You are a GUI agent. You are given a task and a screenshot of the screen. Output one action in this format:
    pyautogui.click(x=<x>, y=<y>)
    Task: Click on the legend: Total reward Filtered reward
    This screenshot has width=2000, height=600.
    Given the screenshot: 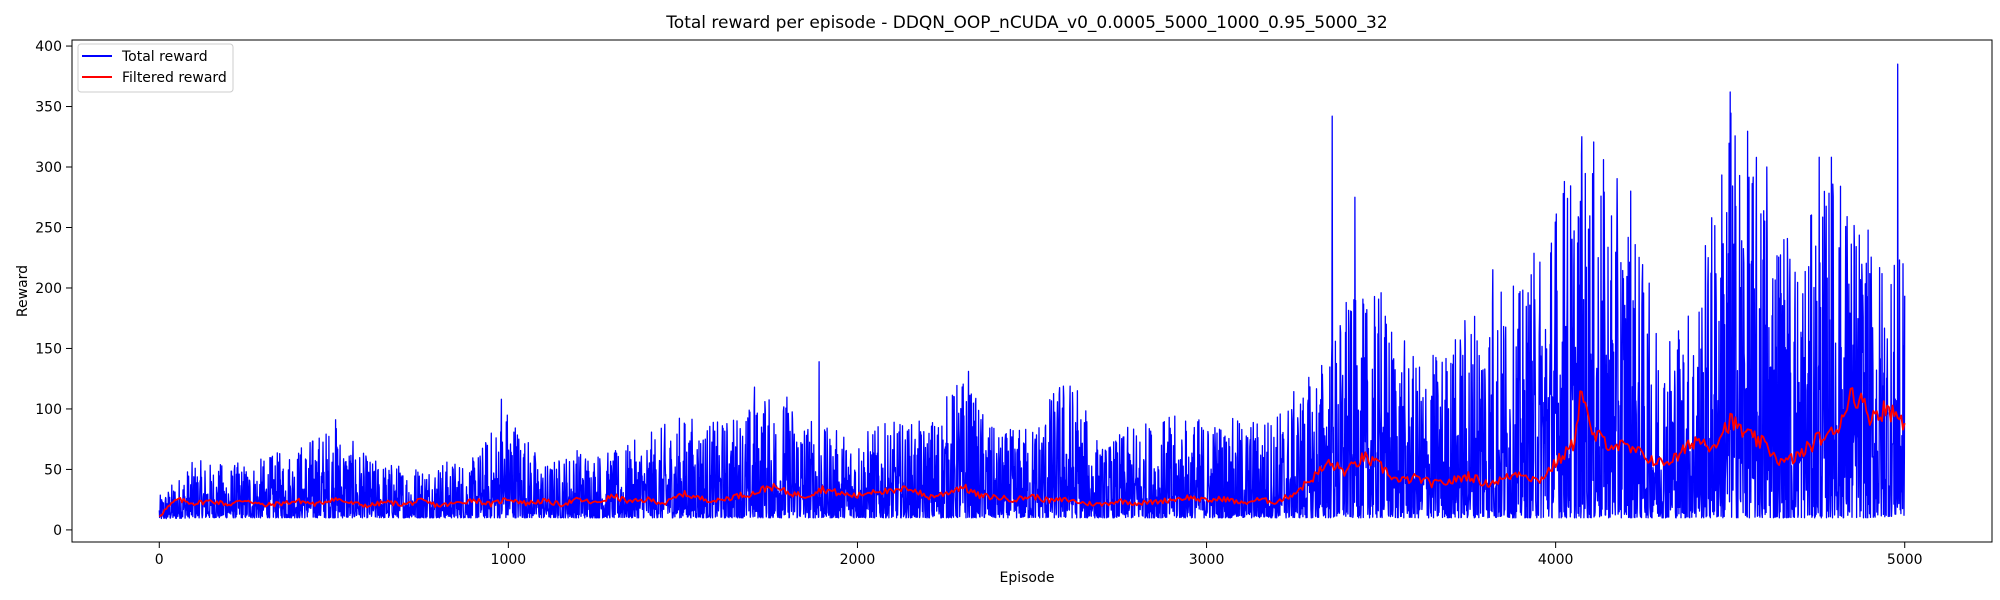 What is the action you would take?
    pyautogui.click(x=155, y=68)
    